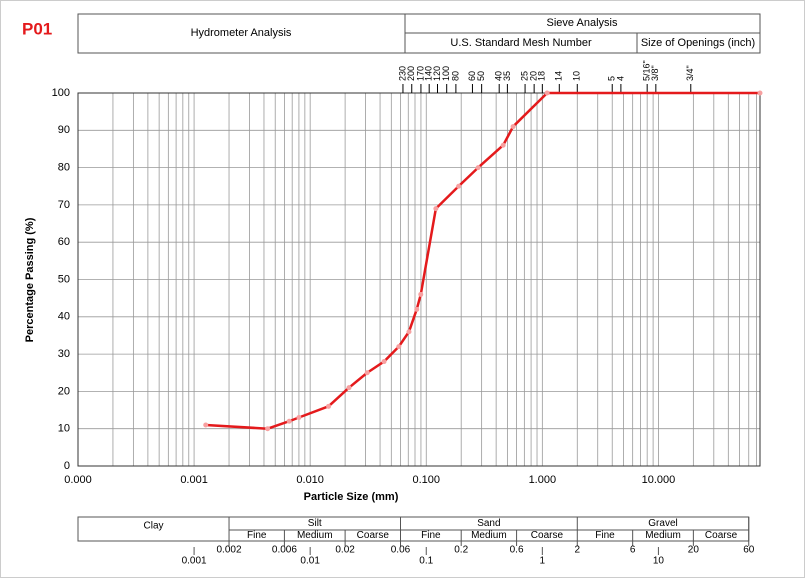 The image size is (805, 578). Describe the element at coordinates (499, 76) in the screenshot. I see `sieve-label: 40` at that location.